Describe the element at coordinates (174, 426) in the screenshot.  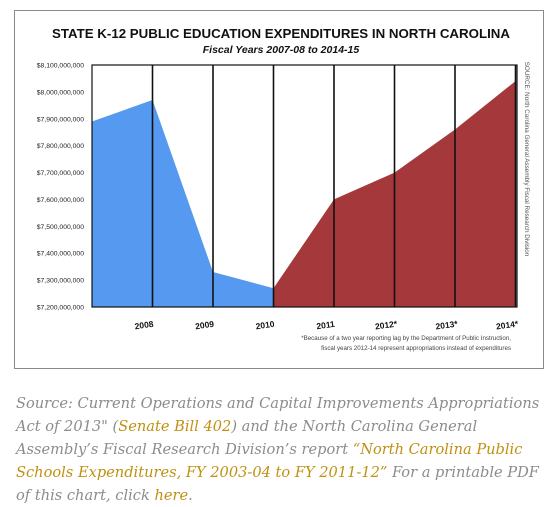
I see `senate-bill-link: Senate Bill 402` at that location.